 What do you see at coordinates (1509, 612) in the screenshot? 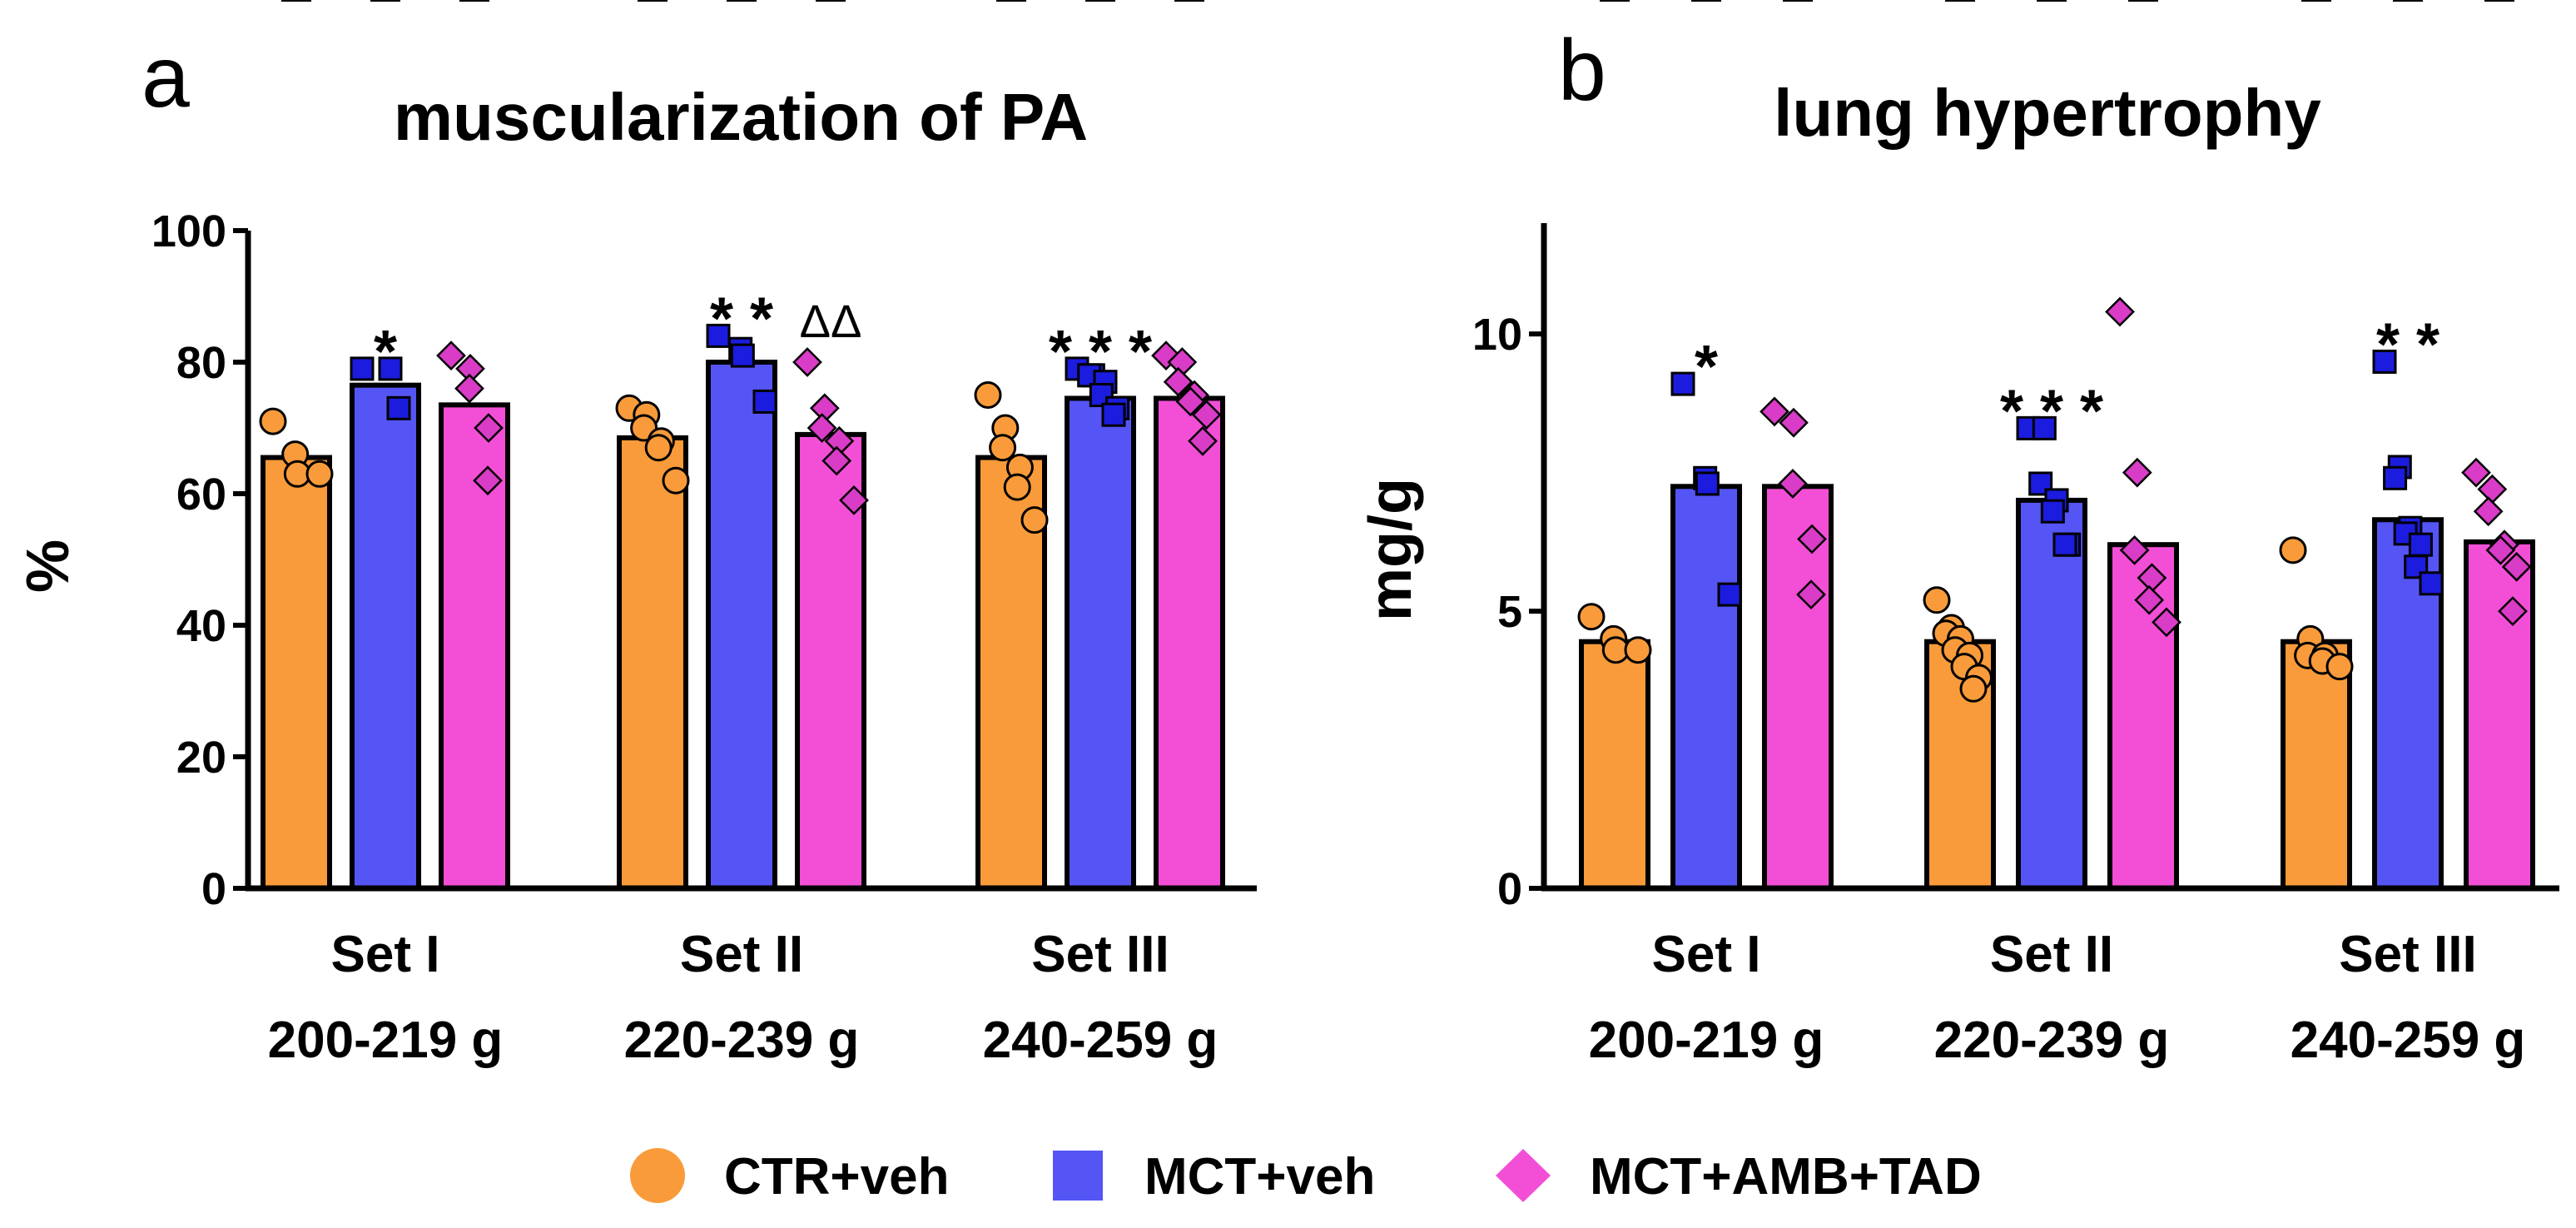
I see `y-tick-label: 5` at bounding box center [1509, 612].